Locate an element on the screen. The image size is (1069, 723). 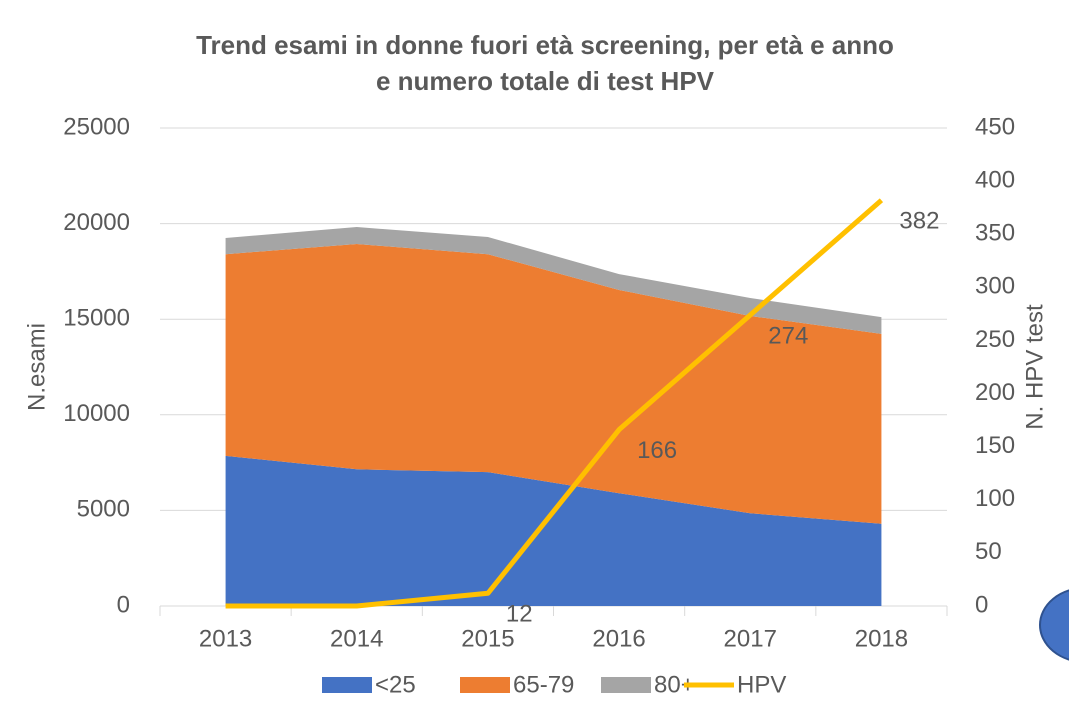
y2-tick-label: 300 is located at coordinates (995, 286).